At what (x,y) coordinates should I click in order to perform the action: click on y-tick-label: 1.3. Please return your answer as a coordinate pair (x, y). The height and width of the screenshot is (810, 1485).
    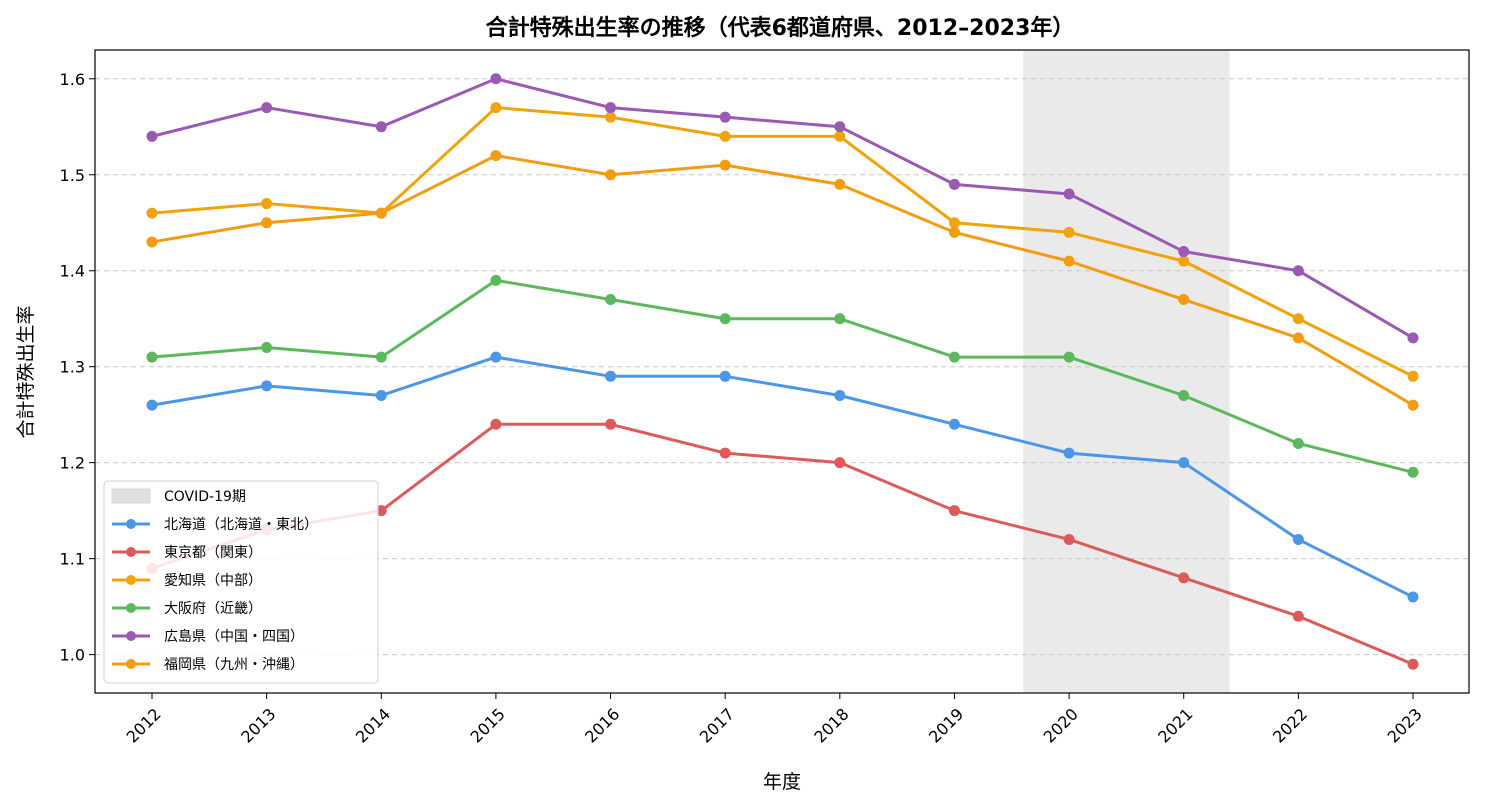
    Looking at the image, I should click on (72, 367).